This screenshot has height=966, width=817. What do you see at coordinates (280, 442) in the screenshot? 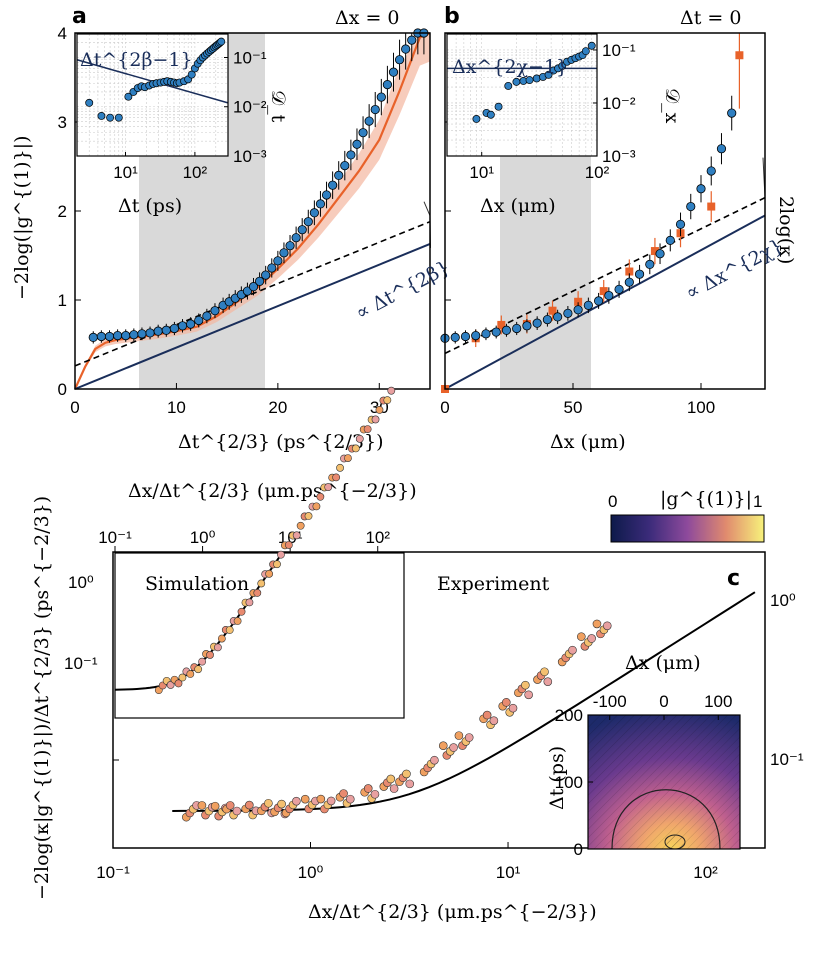
I see `panel-a-xlabel: Δt^{2/3} (ps^{2/3})` at bounding box center [280, 442].